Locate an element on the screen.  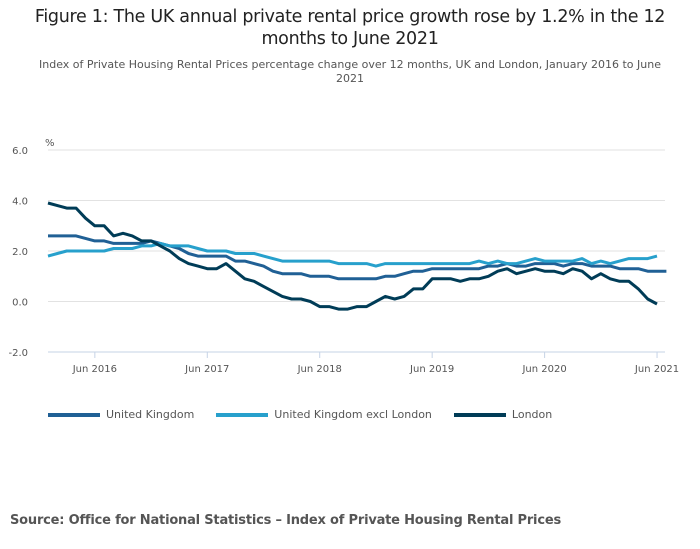
legend-label: United Kingdom excl London is located at coordinates (353, 414).